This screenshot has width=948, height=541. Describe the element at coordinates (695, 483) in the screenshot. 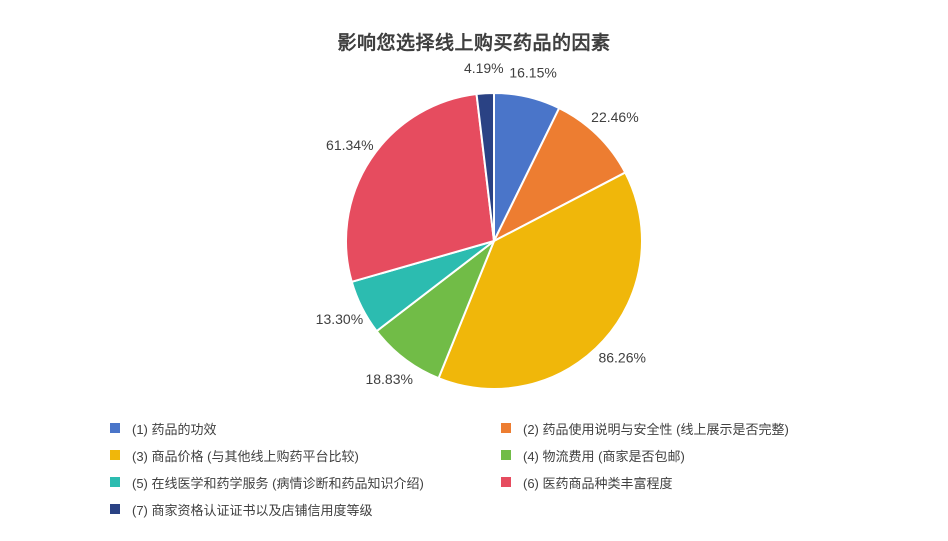

I see `legend-item-6: (6) 医药商品种类丰富程度` at that location.